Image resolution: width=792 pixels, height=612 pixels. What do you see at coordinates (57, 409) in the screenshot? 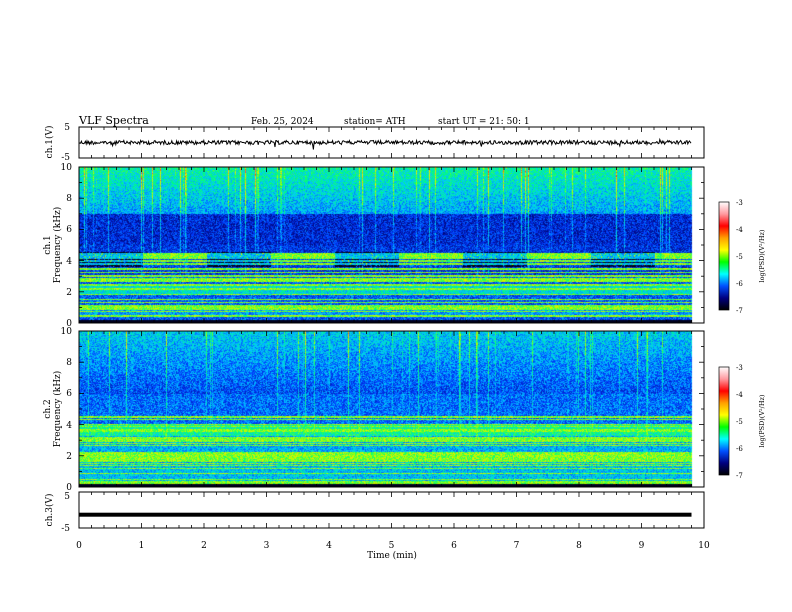
I see `spec2-ylabel-frequency: Frequency (kHz)` at bounding box center [57, 409].